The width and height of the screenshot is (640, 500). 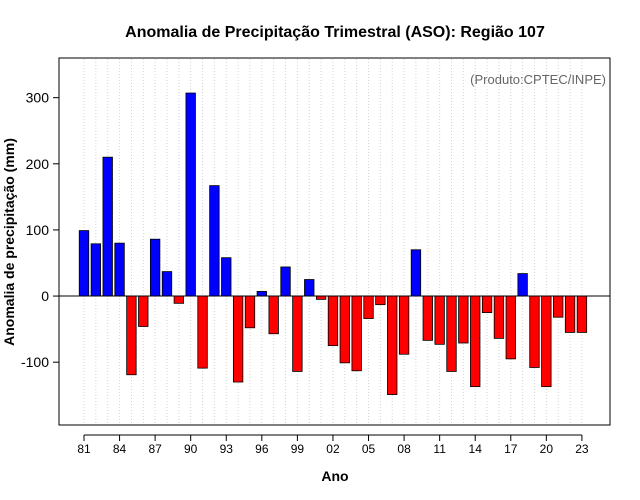 What do you see at coordinates (273, 315) in the screenshot?
I see `bar-1997` at bounding box center [273, 315].